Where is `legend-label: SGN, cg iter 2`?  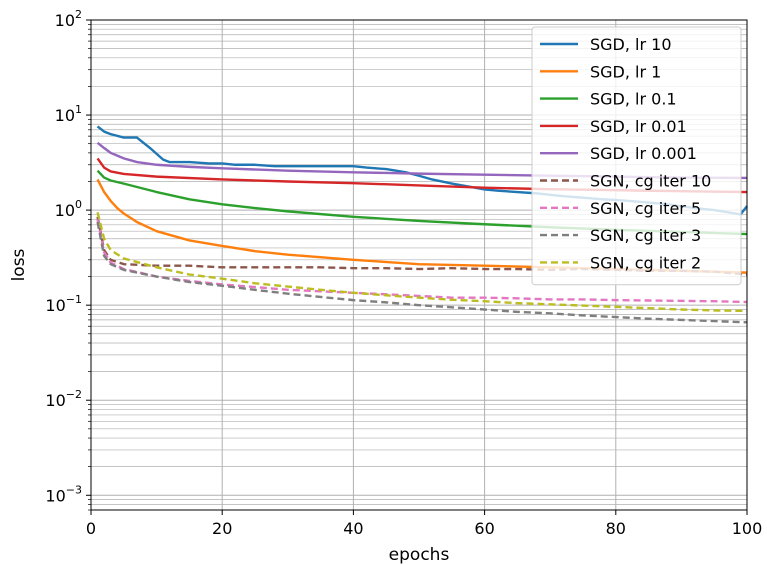 legend-label: SGN, cg iter 2 is located at coordinates (645, 262).